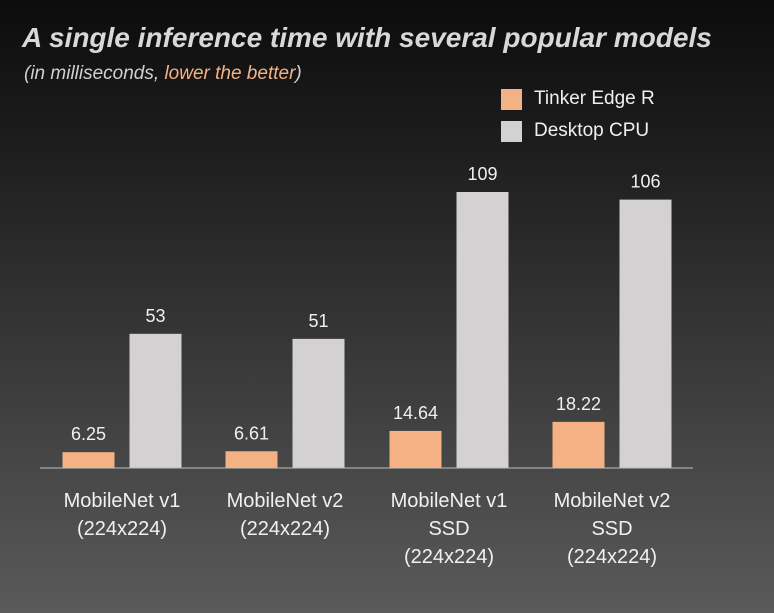 The width and height of the screenshot is (774, 613). What do you see at coordinates (482, 174) in the screenshot?
I see `data-label-desktop-2: 109` at bounding box center [482, 174].